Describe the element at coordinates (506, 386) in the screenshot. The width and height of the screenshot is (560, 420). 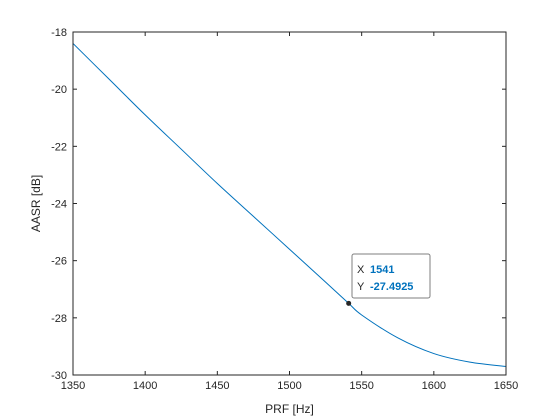
I see `x-tick-label: 1650` at that location.